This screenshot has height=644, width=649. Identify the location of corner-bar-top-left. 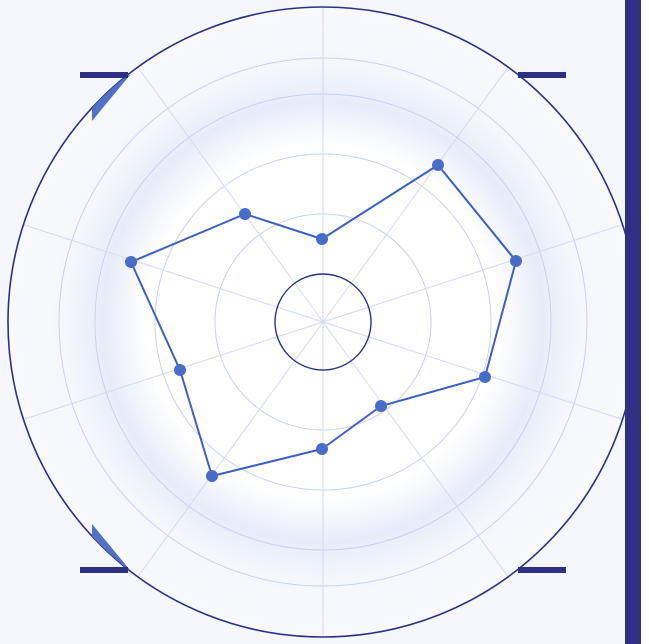
(104, 75).